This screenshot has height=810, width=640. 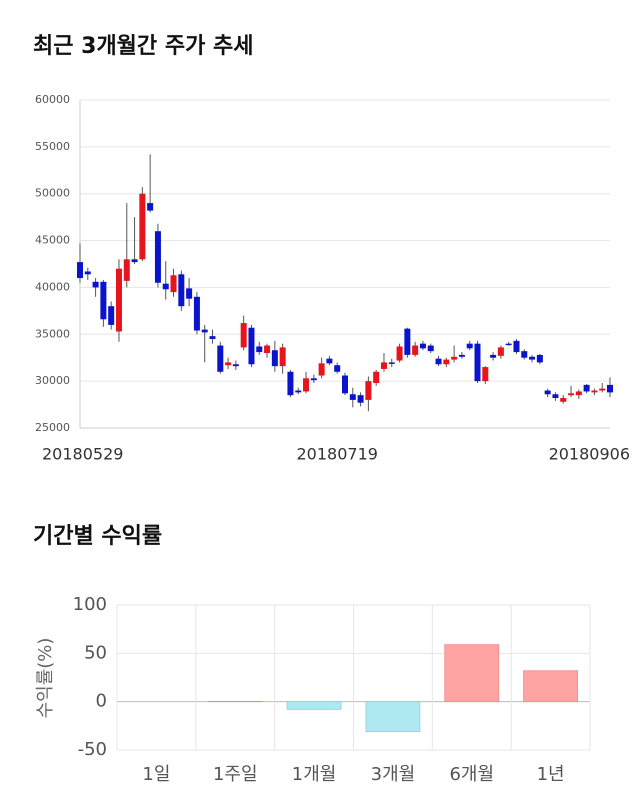 I want to click on chart-title: 최근 3개월간 주가 추세, so click(x=143, y=46).